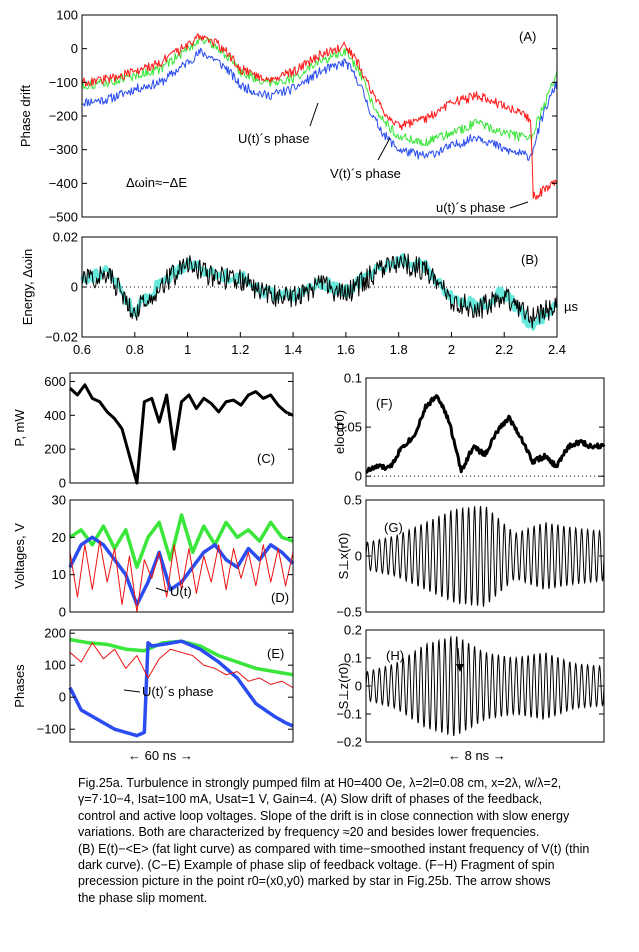 This screenshot has width=639, height=952. What do you see at coordinates (187, 349) in the screenshot?
I see `x-tick-label: 1` at bounding box center [187, 349].